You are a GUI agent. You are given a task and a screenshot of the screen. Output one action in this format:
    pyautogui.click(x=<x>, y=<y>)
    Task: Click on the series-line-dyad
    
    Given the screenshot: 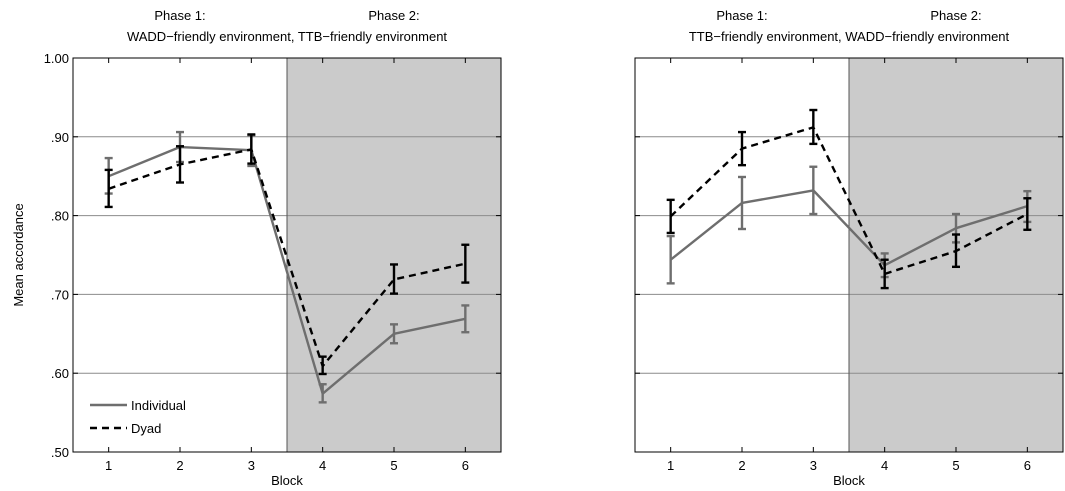 What is the action you would take?
    pyautogui.click(x=848, y=201)
    